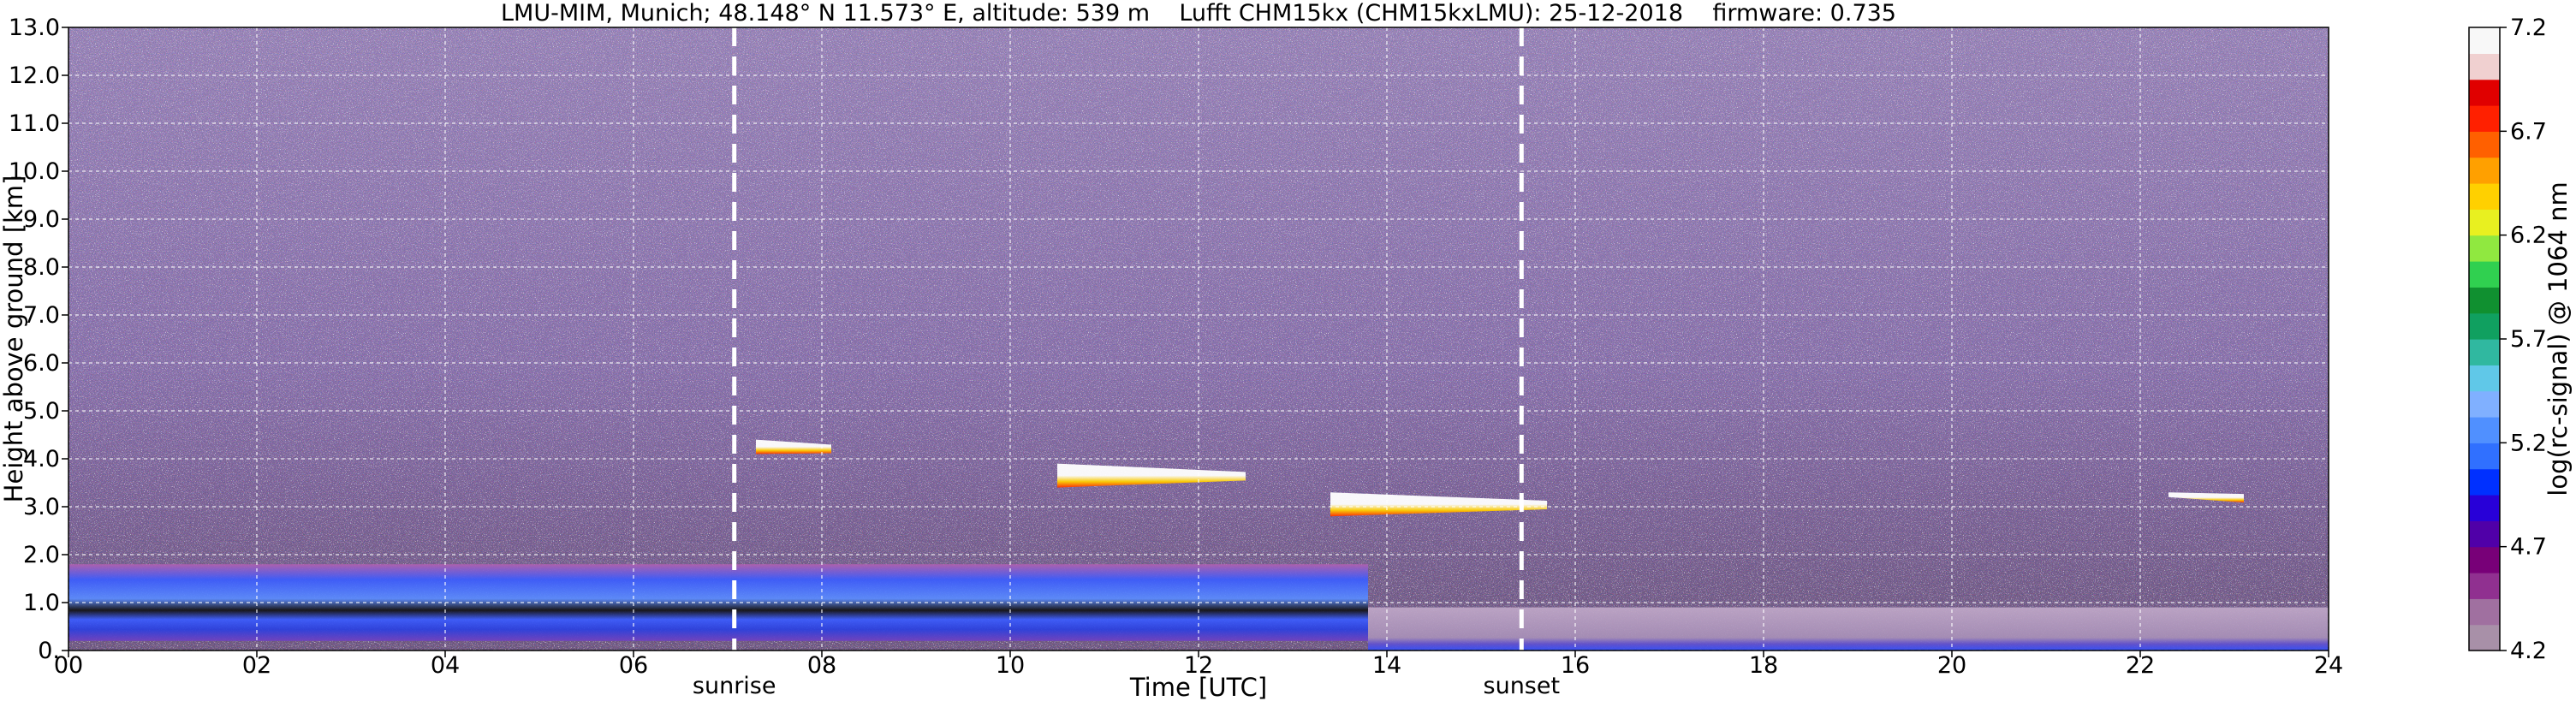  I want to click on y-tick-label: 6.0, so click(41, 363).